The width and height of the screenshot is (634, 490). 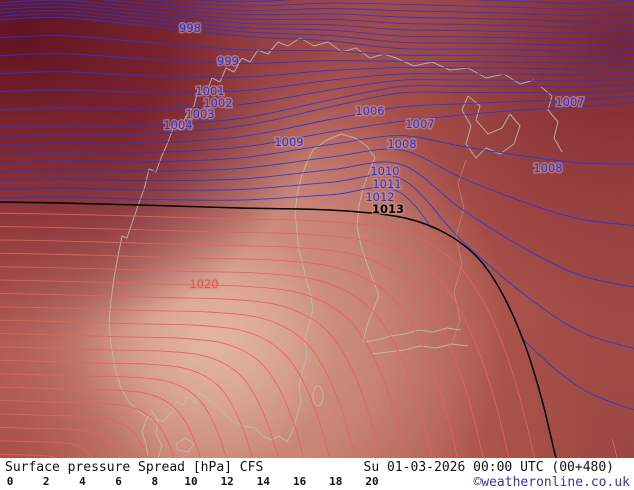 What do you see at coordinates (412, 335) in the screenshot?
I see `gulf-of-finland-north-shore` at bounding box center [412, 335].